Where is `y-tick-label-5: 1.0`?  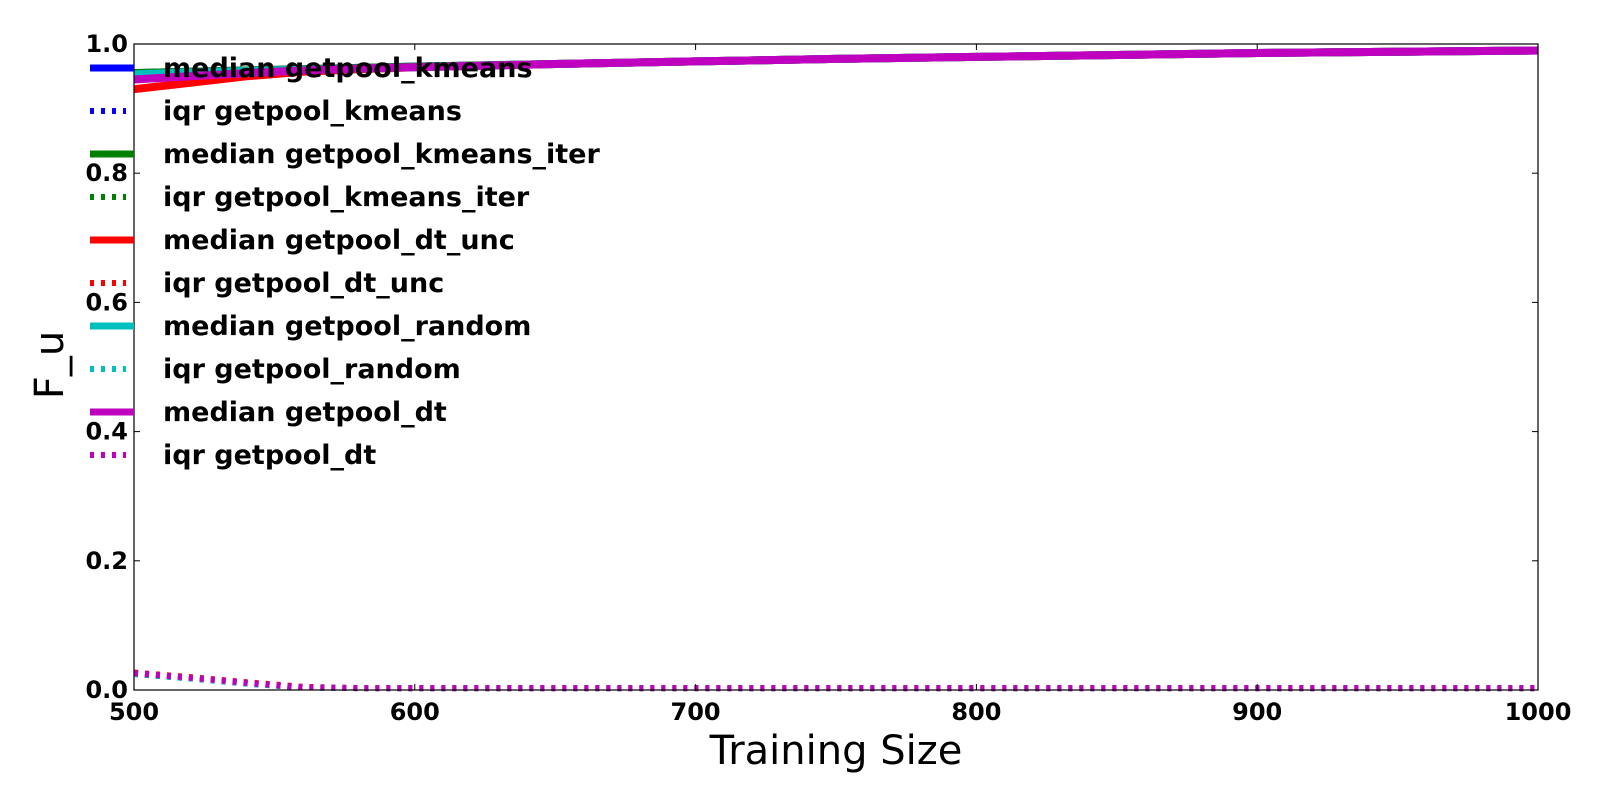
y-tick-label-5: 1.0 is located at coordinates (106, 44).